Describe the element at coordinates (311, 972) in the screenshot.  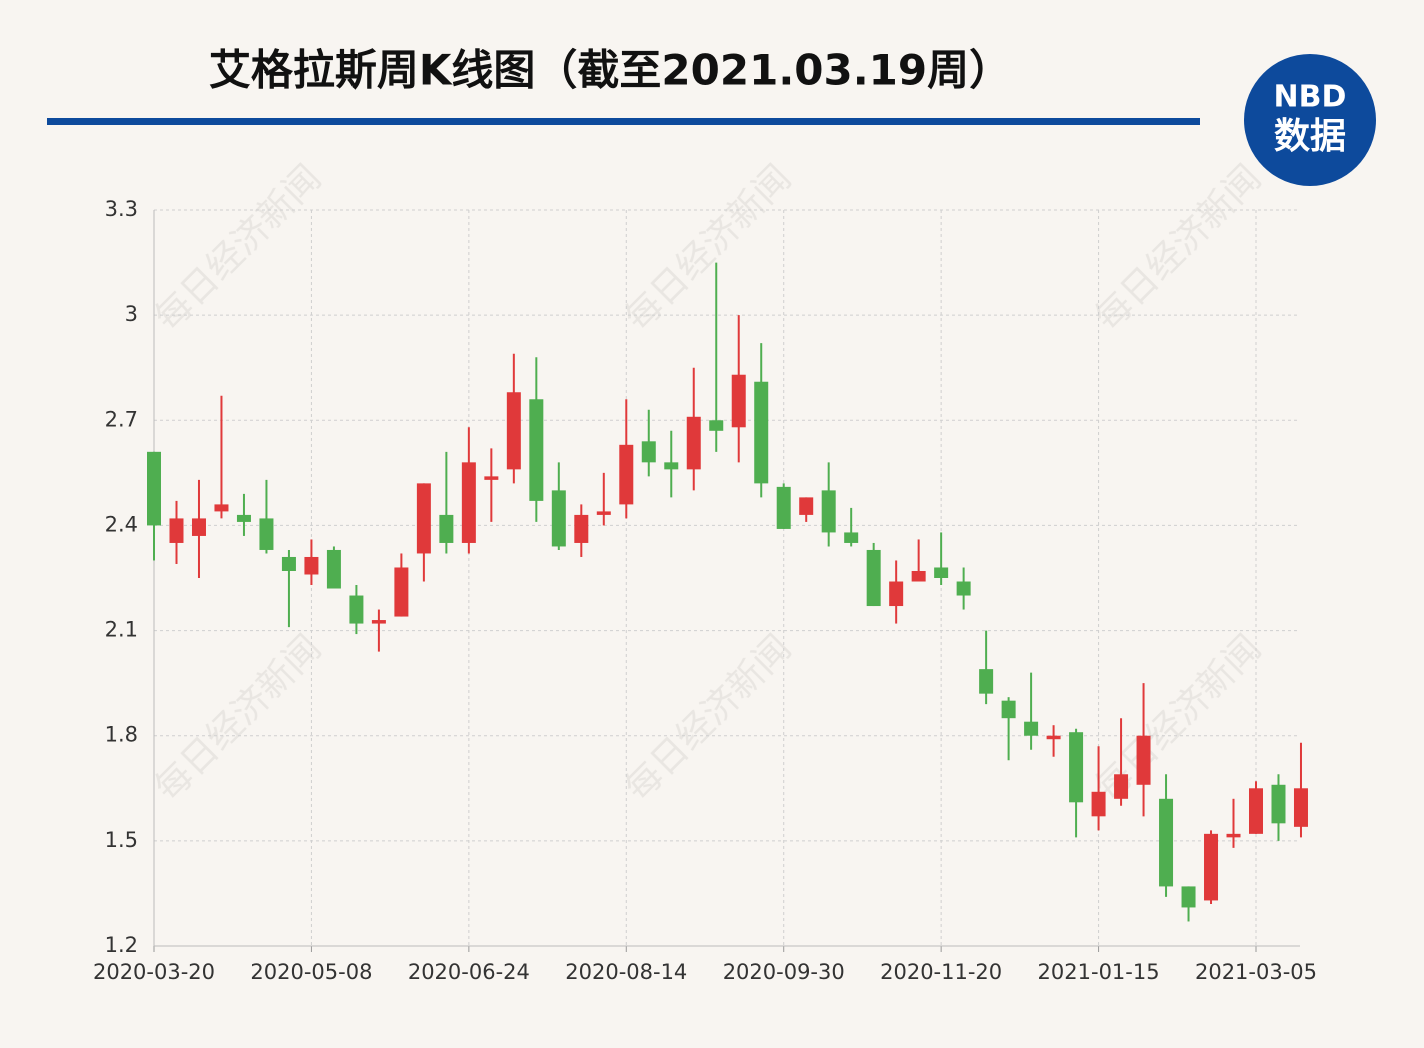
I see `x-tick-label: 2020-05-08` at that location.